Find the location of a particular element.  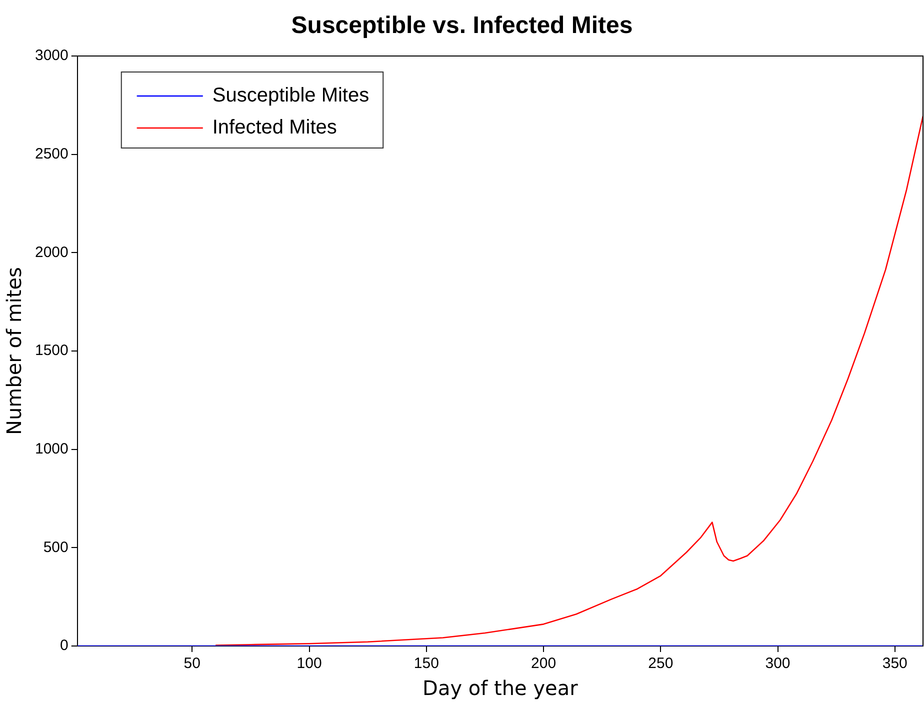

x-tick-label: 100 is located at coordinates (309, 663).